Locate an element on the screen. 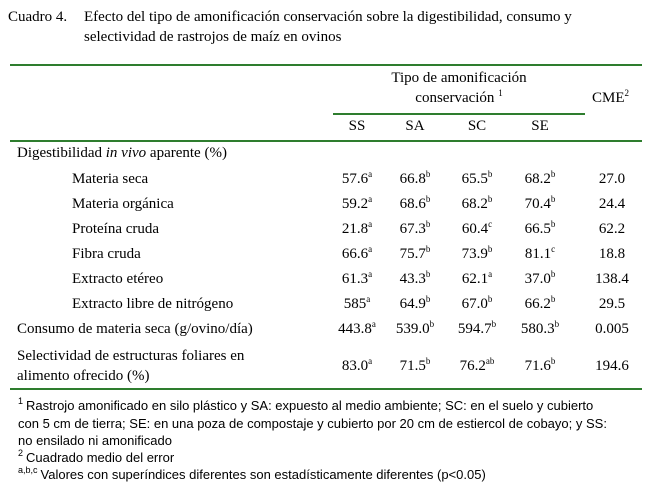 The width and height of the screenshot is (657, 494). table-cell: 68.6b is located at coordinates (415, 203).